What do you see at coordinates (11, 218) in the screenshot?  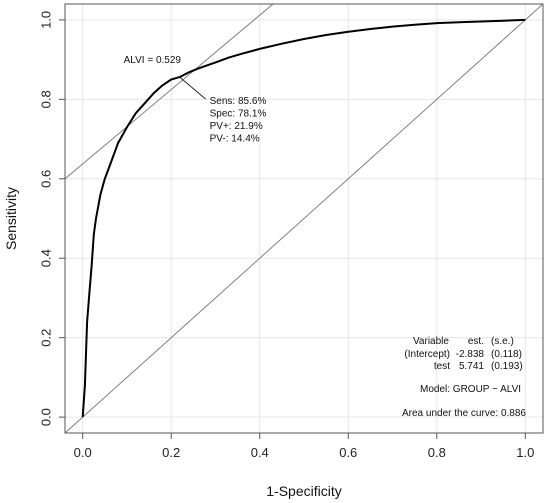 I see `y-axis-title: Sensitivity` at bounding box center [11, 218].